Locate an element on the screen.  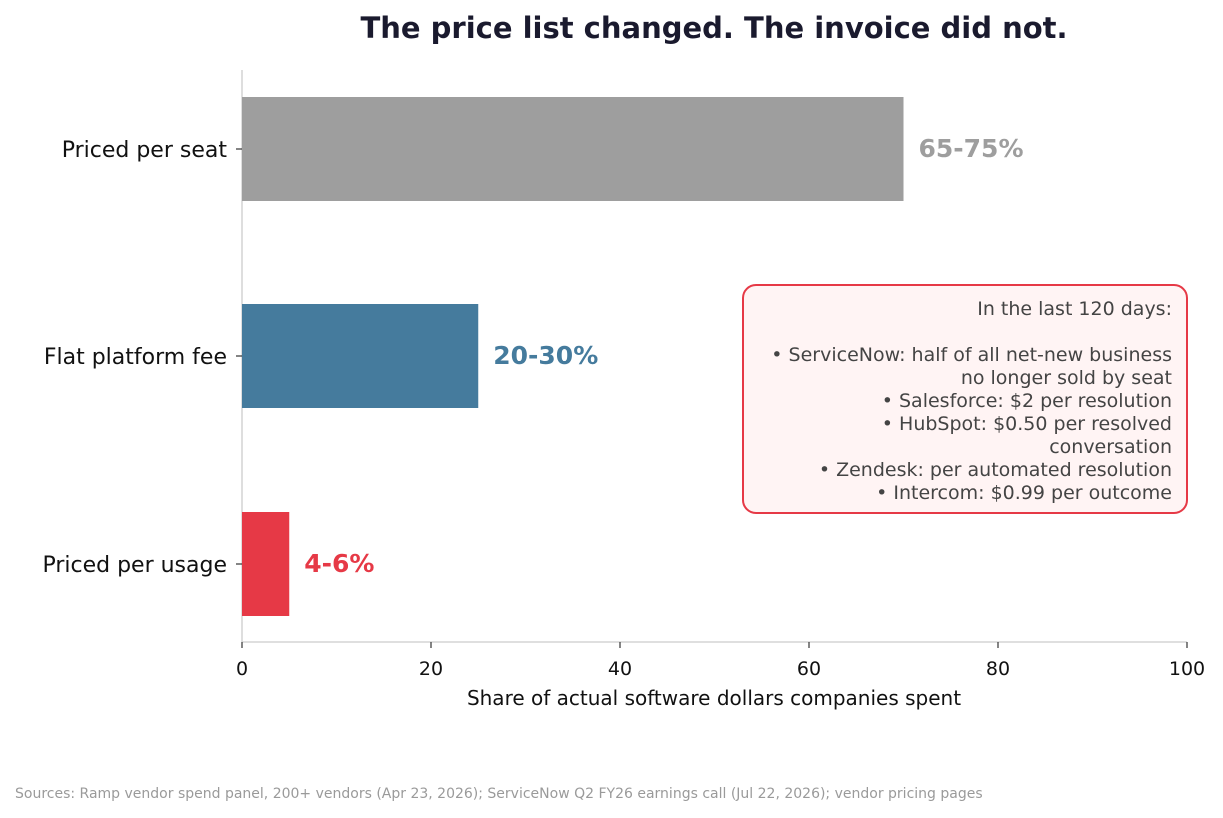
annotation-item: HubSpot: $0.50 per resolved conversation is located at coordinates (965, 436).